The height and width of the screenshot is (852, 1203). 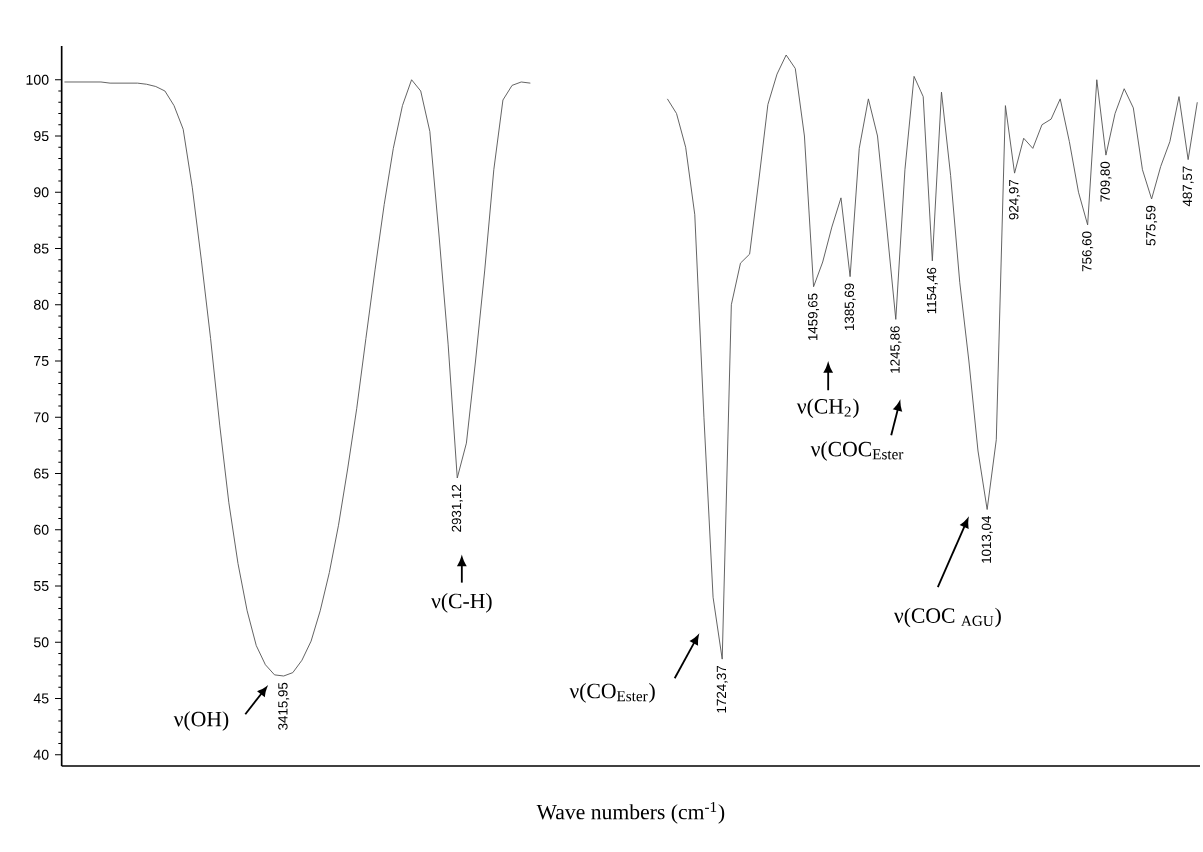 I want to click on y-tick-label: 70, so click(x=41, y=417).